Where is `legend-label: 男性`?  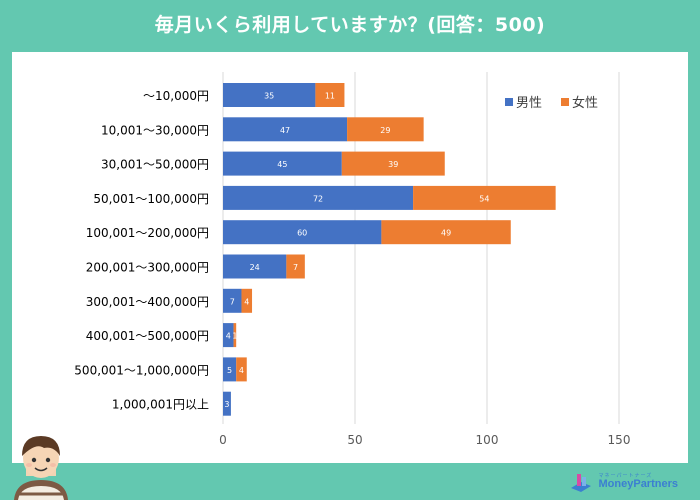
legend-label: 男性 is located at coordinates (529, 103).